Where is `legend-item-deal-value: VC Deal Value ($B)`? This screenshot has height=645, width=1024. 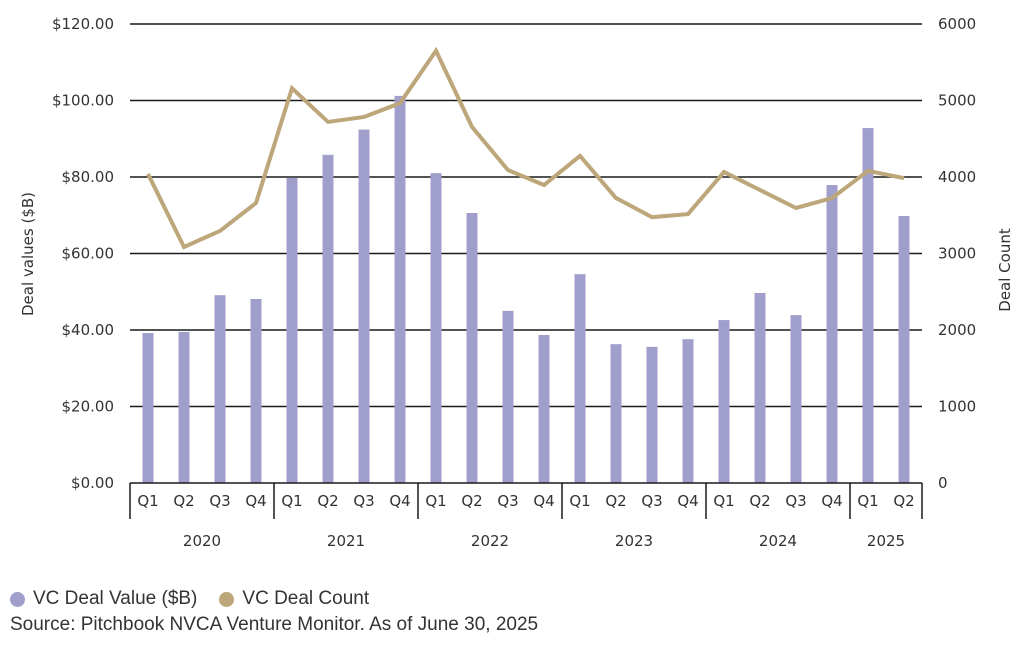
legend-item-deal-value: VC Deal Value ($B) is located at coordinates (103, 599).